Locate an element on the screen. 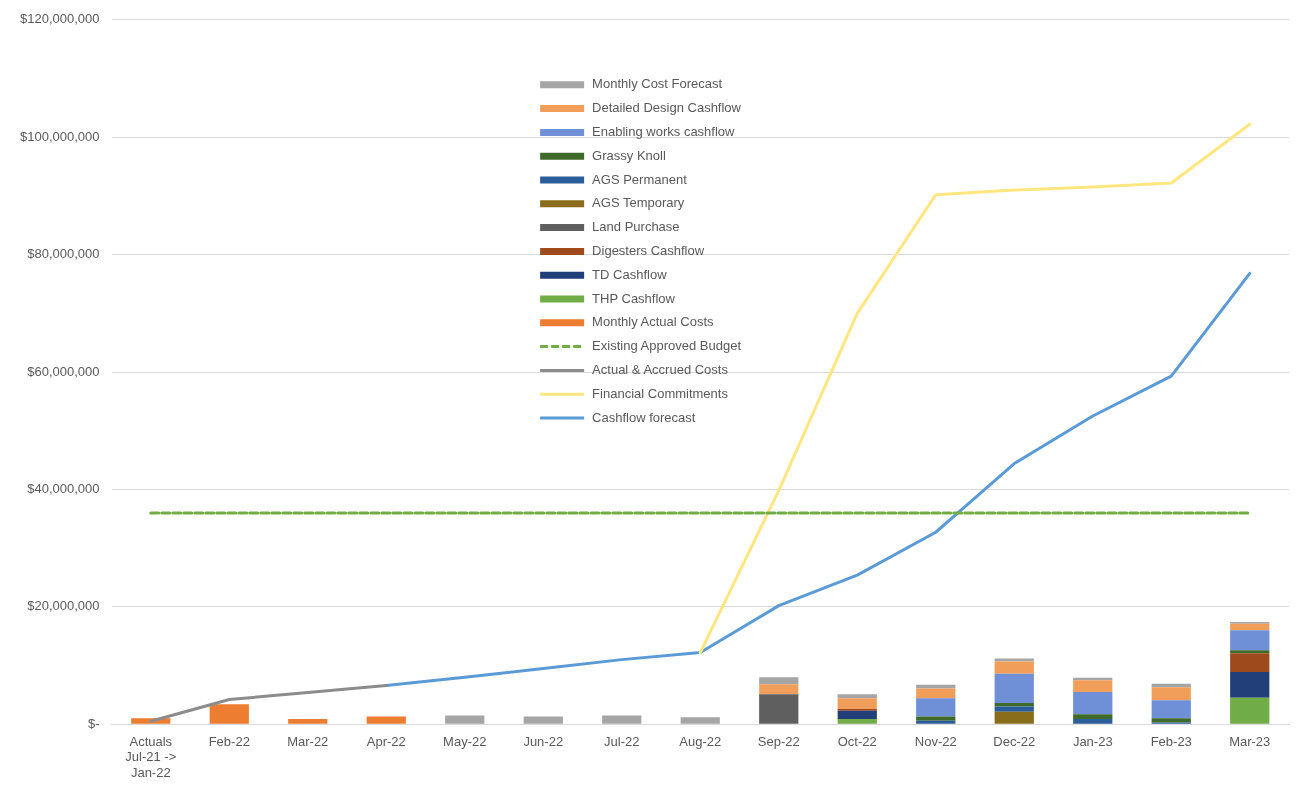 The width and height of the screenshot is (1297, 791). legend-label: TD Cashflow is located at coordinates (630, 274).